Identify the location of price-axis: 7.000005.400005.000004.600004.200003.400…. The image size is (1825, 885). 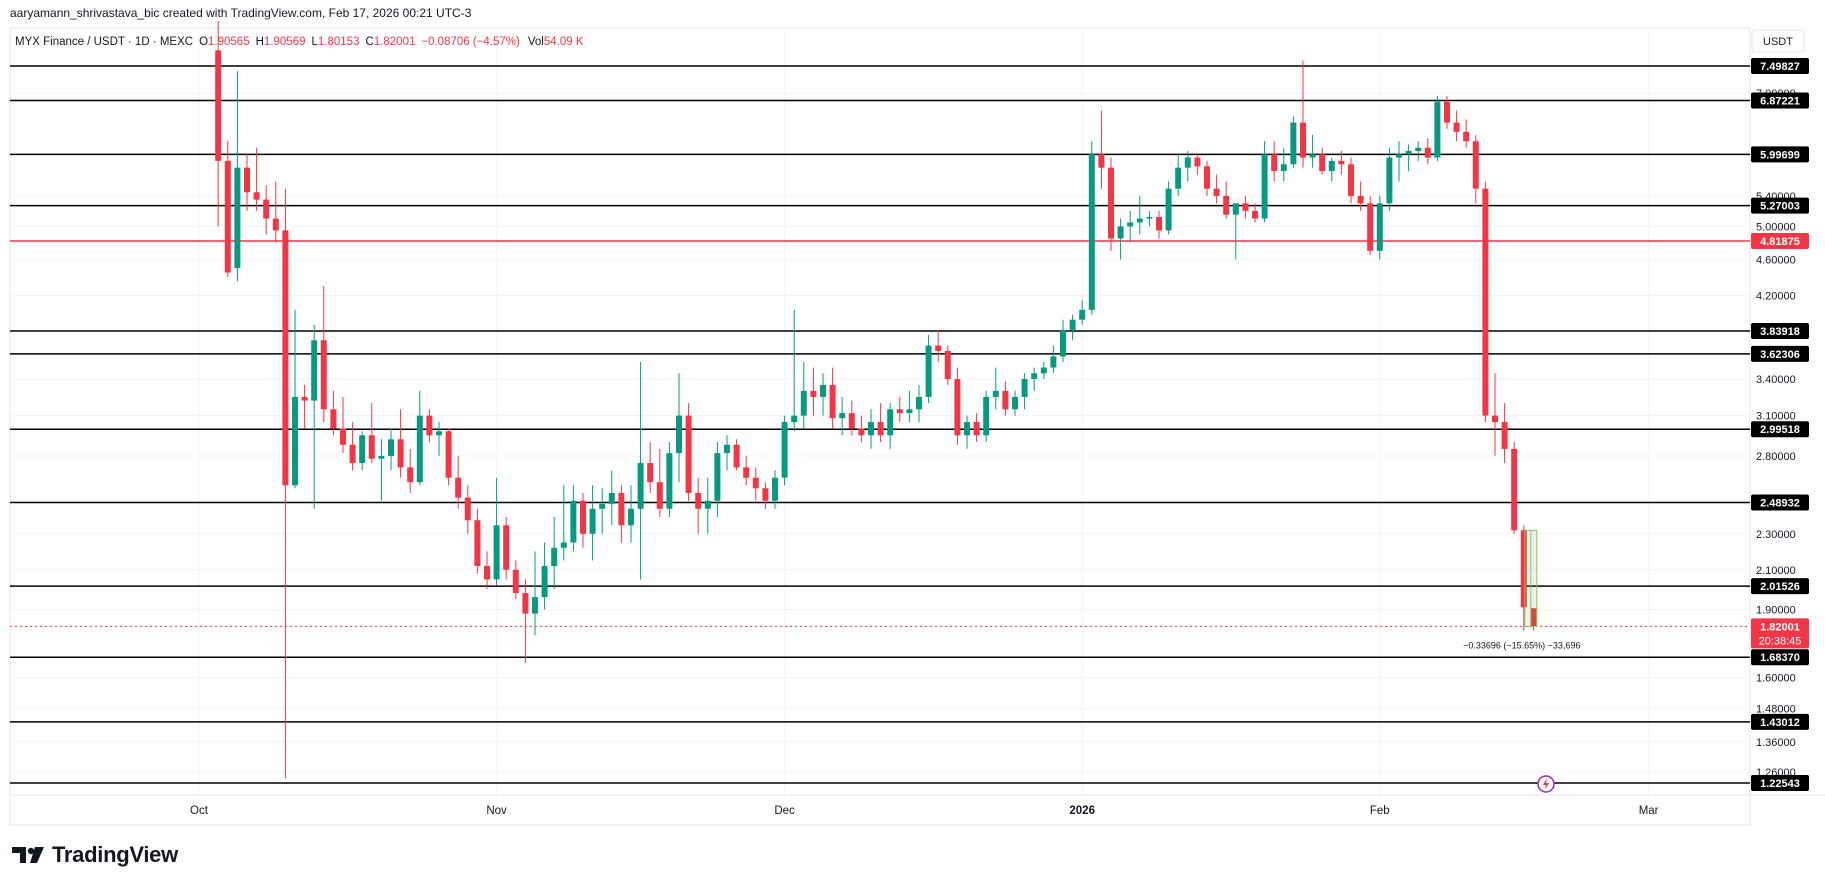
(1780, 424).